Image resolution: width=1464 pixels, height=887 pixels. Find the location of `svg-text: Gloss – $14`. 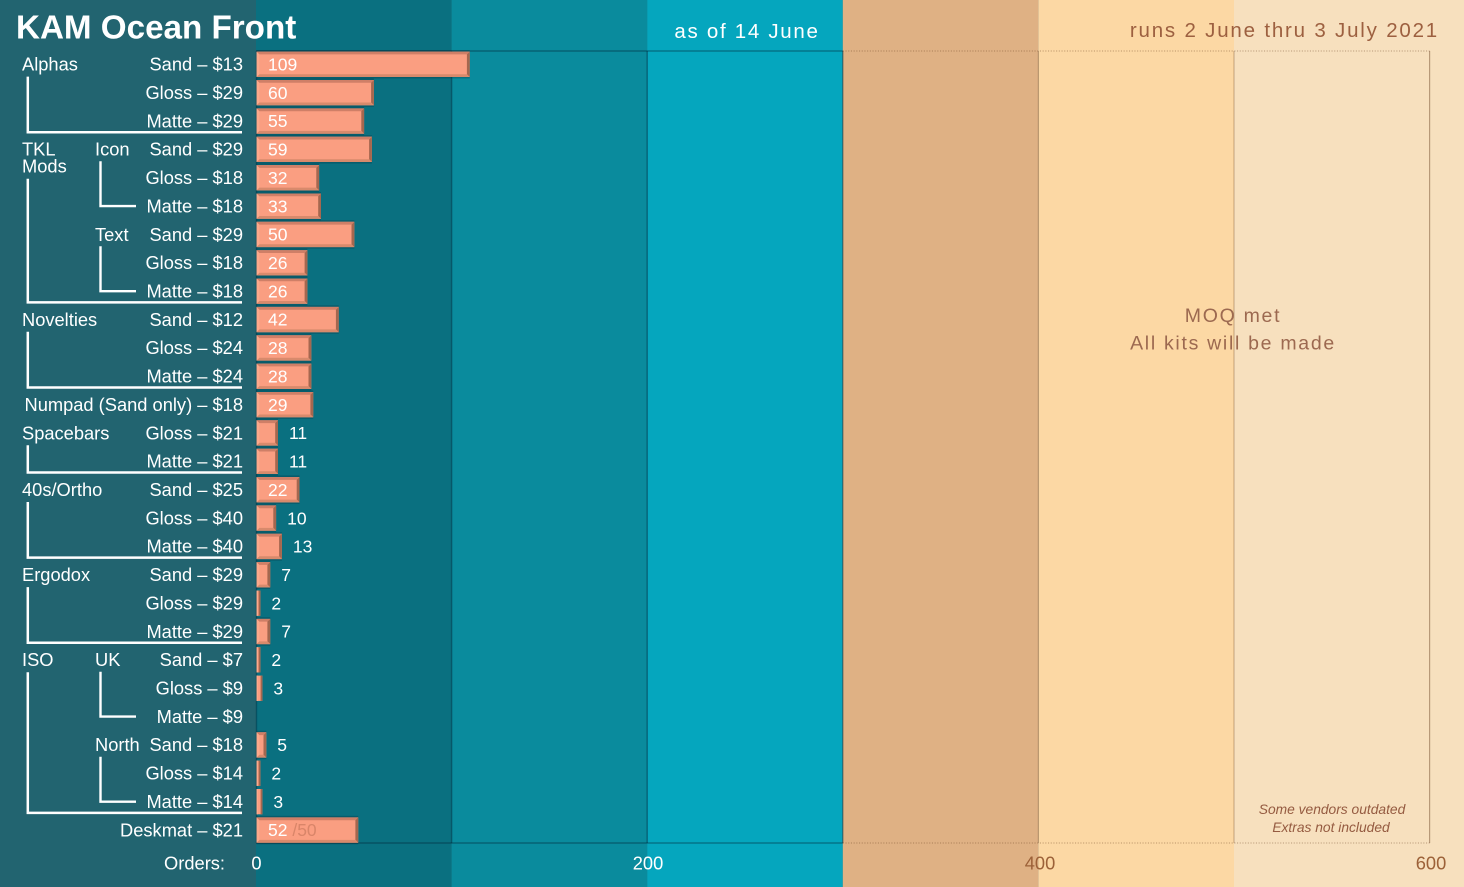

svg-text: Gloss – $14 is located at coordinates (194, 773).